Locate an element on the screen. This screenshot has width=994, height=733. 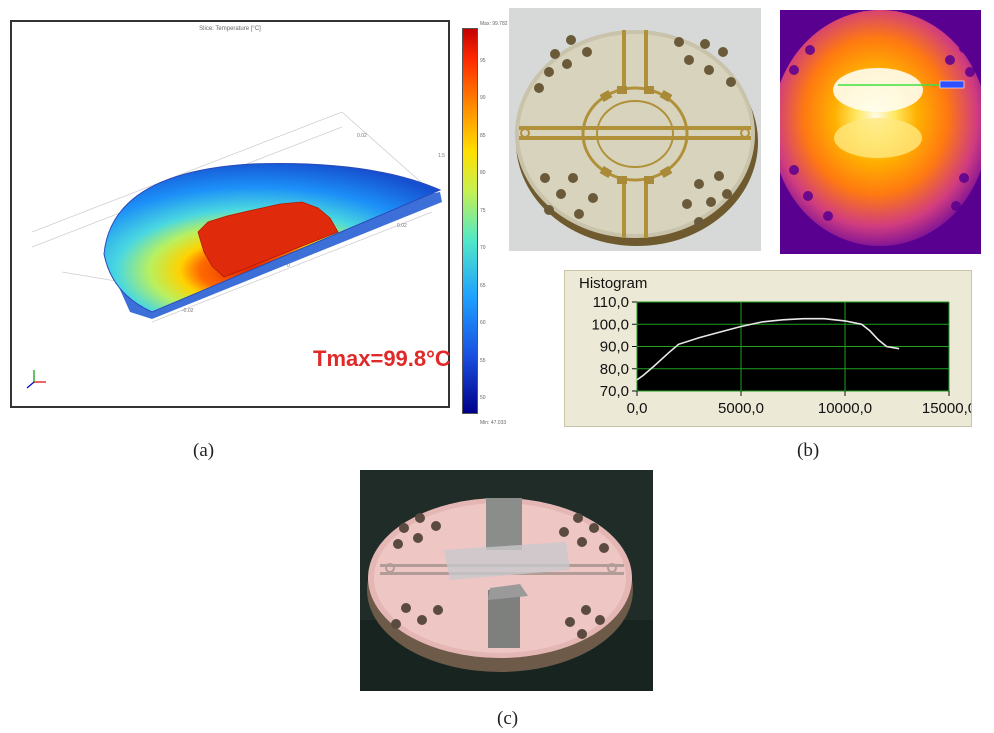
pcb-disc-image is located at coordinates (635, 129).